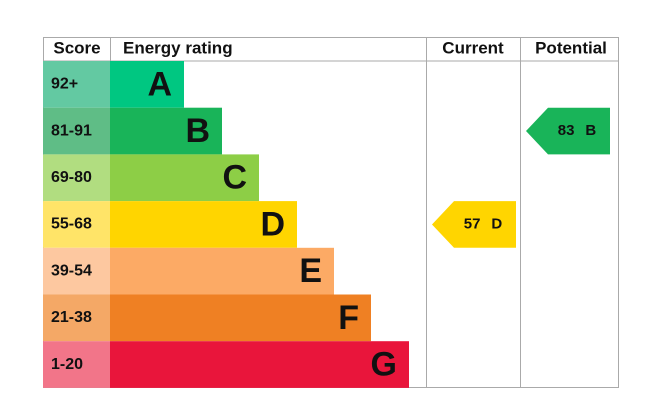 This screenshot has height=417, width=669. Describe the element at coordinates (483, 223) in the screenshot. I see `current-label: 57 D` at that location.